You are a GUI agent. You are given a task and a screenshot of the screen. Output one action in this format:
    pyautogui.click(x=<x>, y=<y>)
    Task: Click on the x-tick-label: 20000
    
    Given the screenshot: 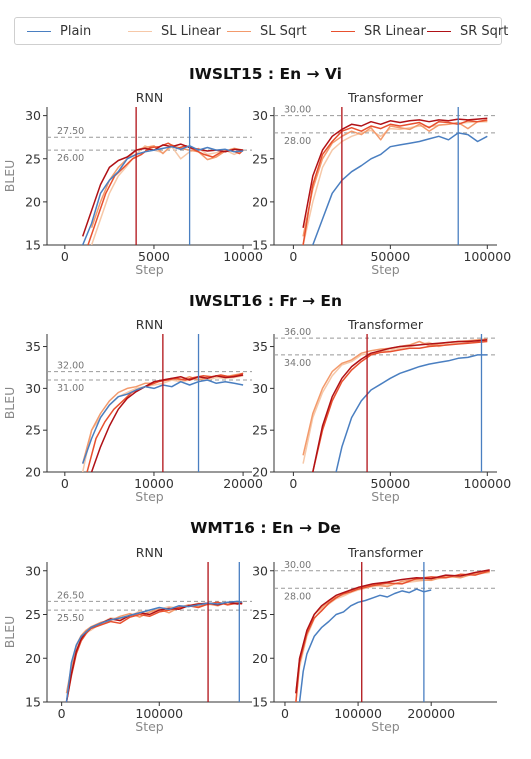 What is the action you would take?
    pyautogui.click(x=243, y=483)
    